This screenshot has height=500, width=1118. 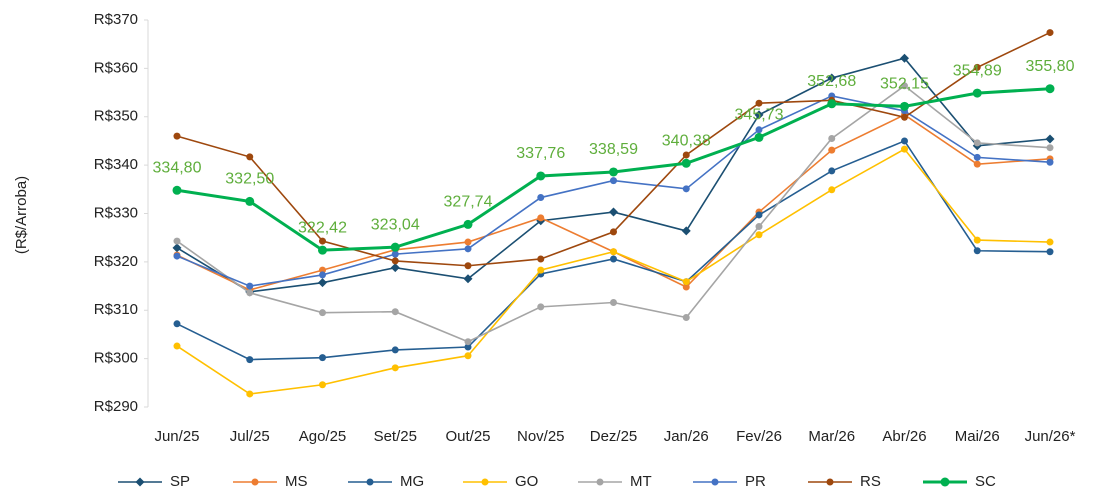 I want to click on x-tick-label: Jun/26*, so click(x=1050, y=436).